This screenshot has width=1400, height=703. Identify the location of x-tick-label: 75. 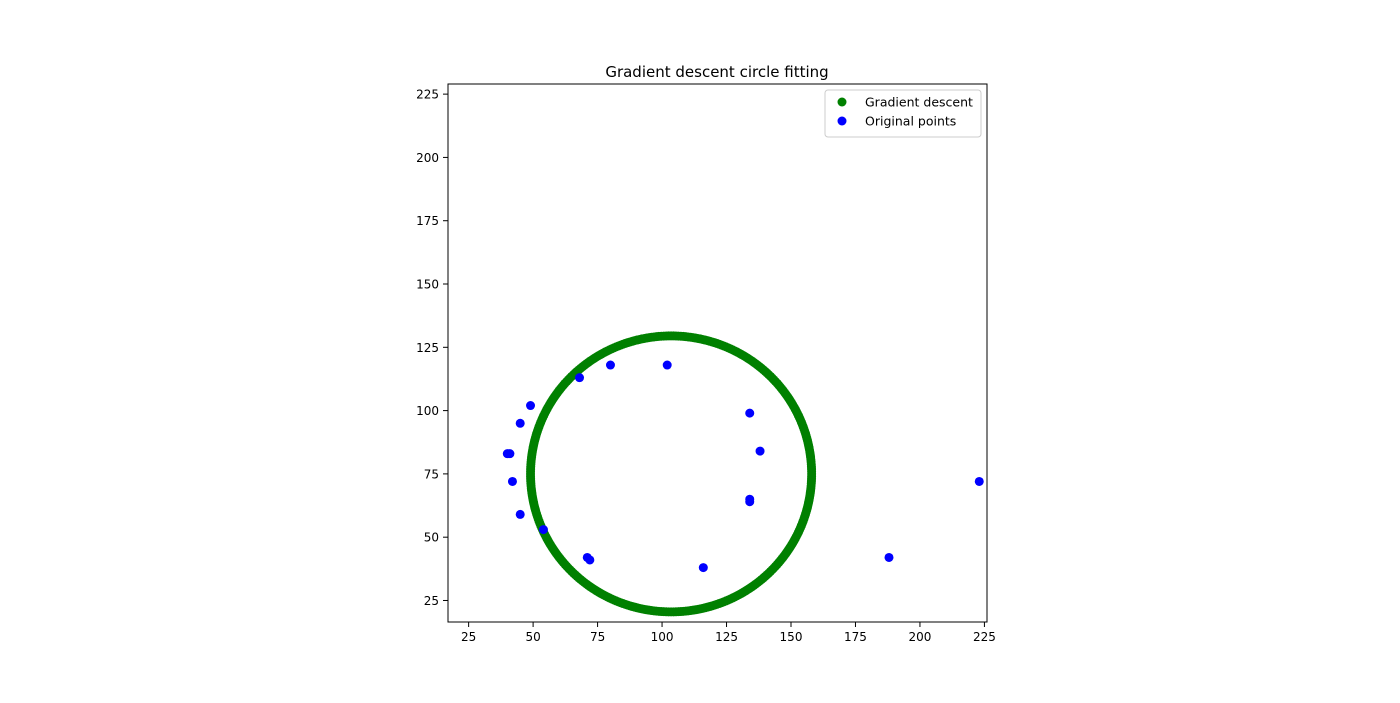
(597, 637).